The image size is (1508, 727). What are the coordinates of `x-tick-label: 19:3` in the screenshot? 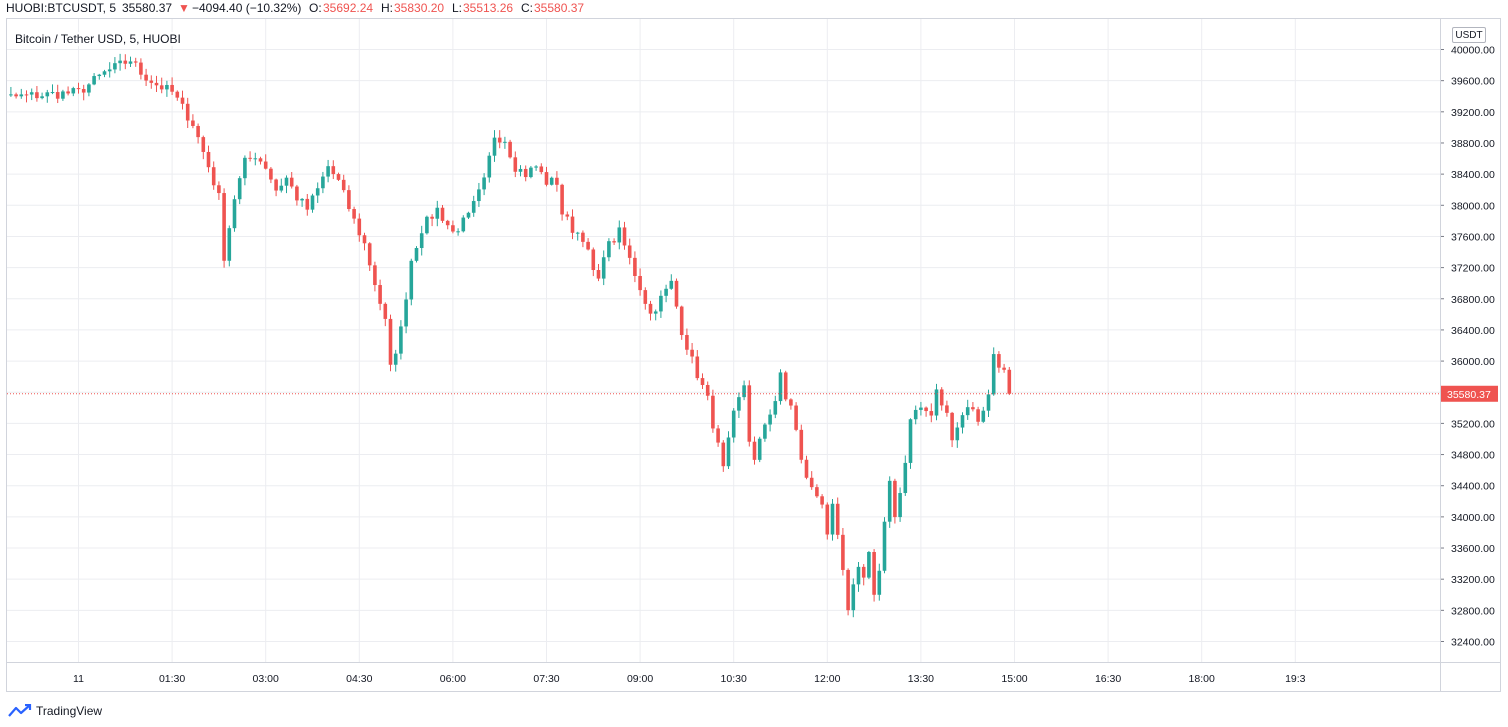 It's located at (1295, 679).